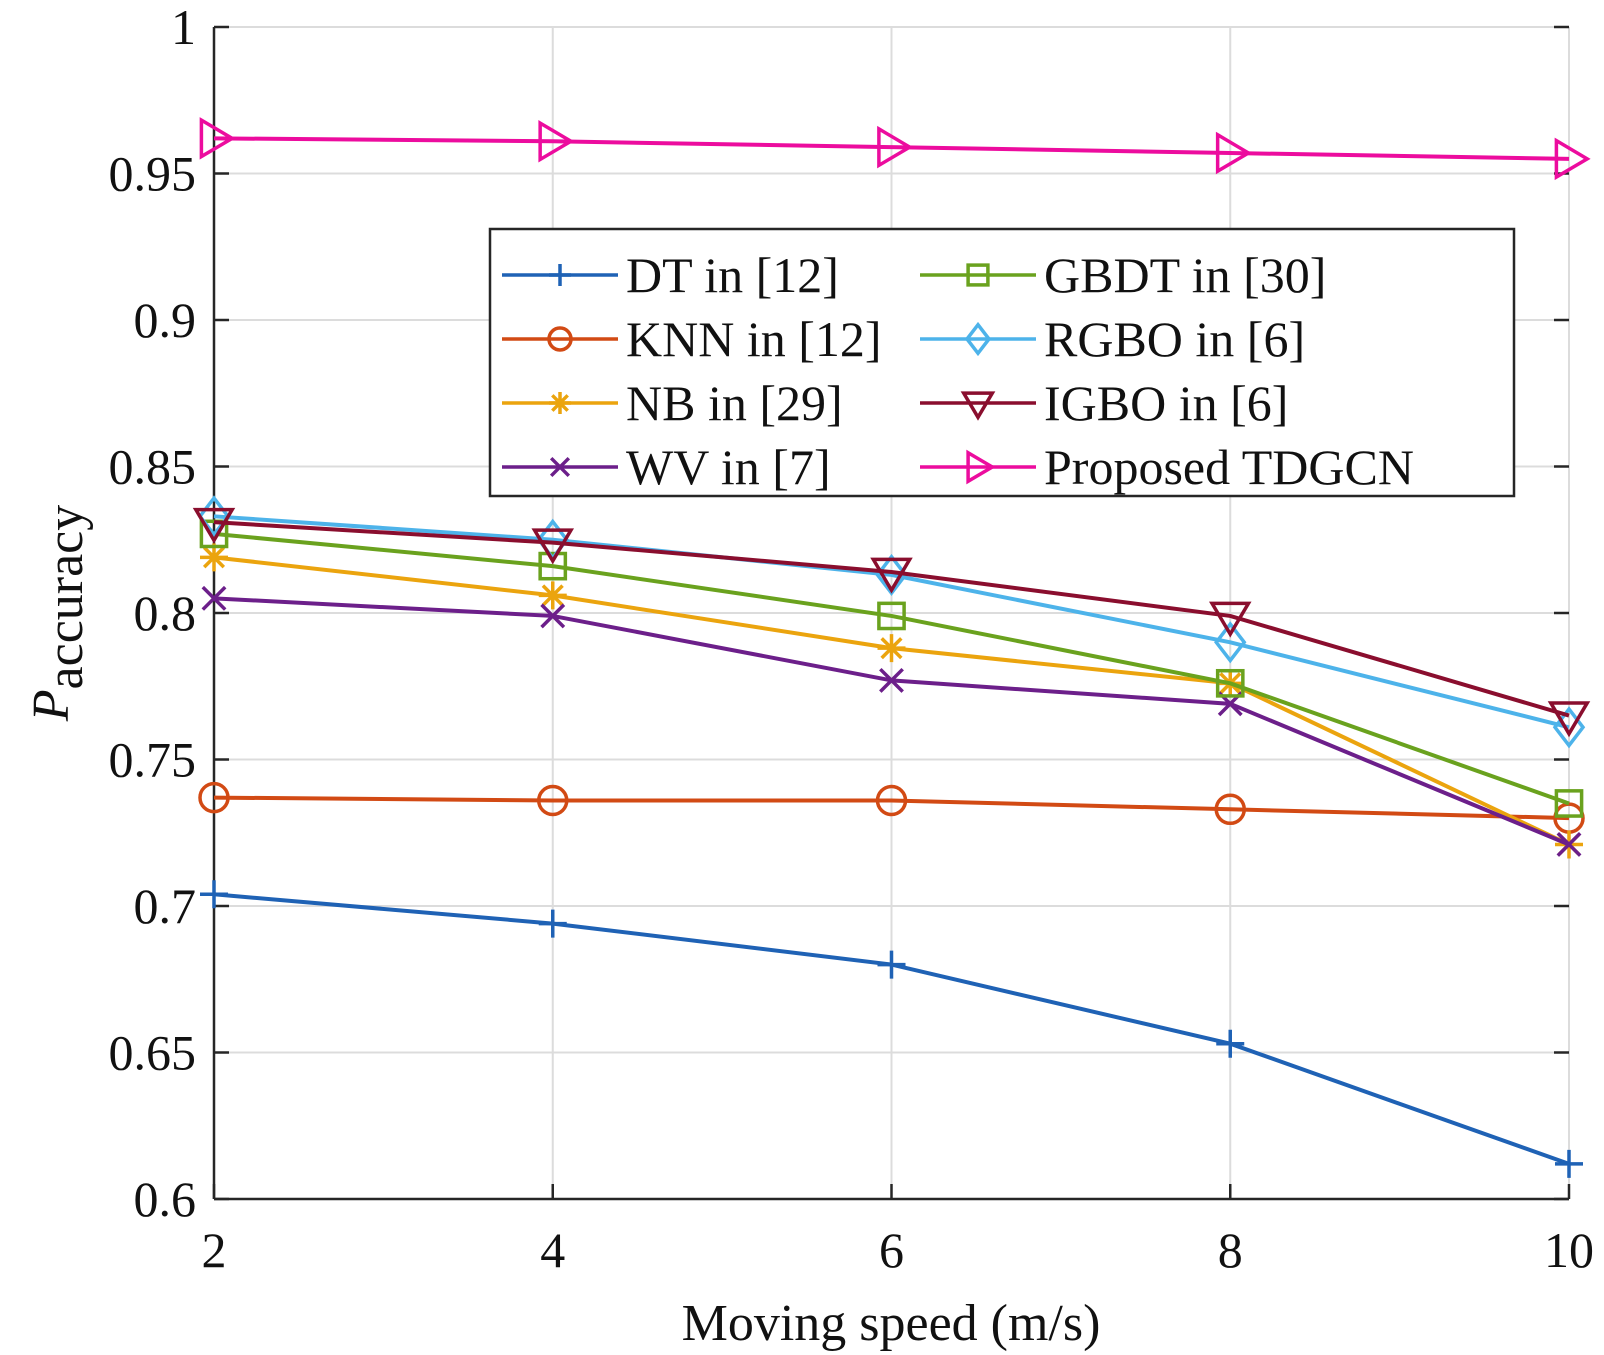 This screenshot has width=1604, height=1355. What do you see at coordinates (754, 339) in the screenshot?
I see `legend-label: KNN in [12]` at bounding box center [754, 339].